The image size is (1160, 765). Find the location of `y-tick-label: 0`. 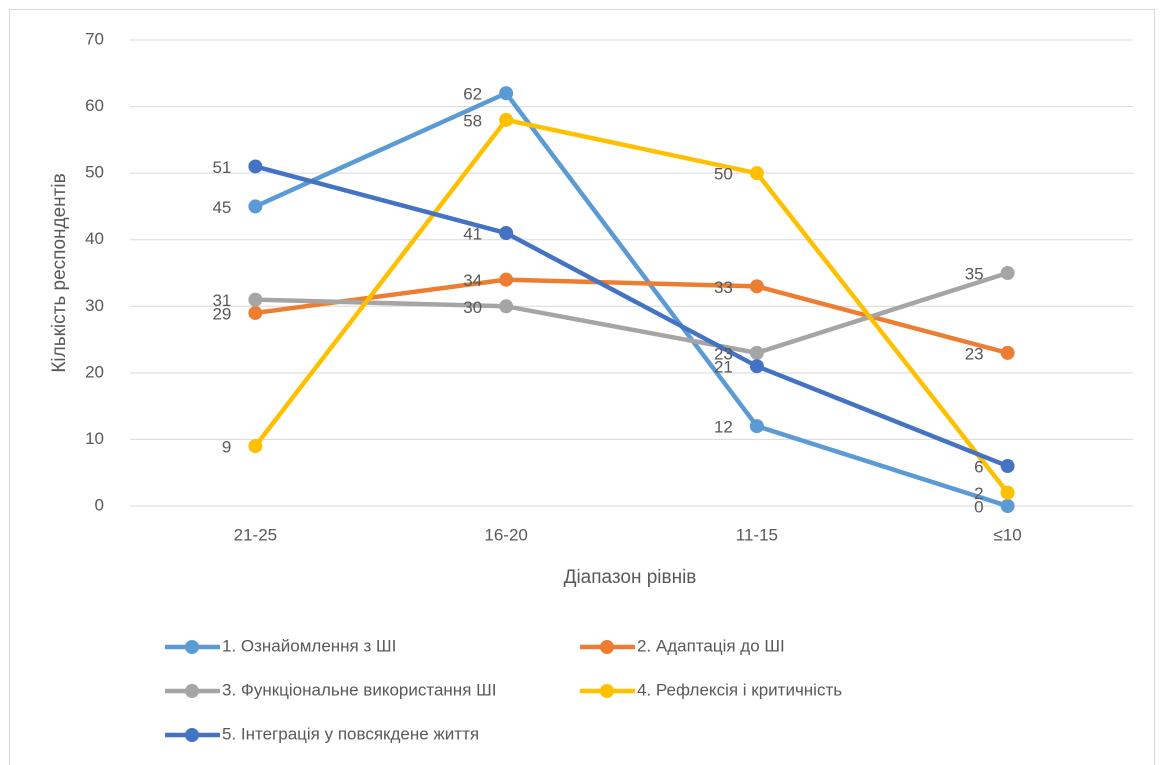

y-tick-label: 0 is located at coordinates (99, 504).